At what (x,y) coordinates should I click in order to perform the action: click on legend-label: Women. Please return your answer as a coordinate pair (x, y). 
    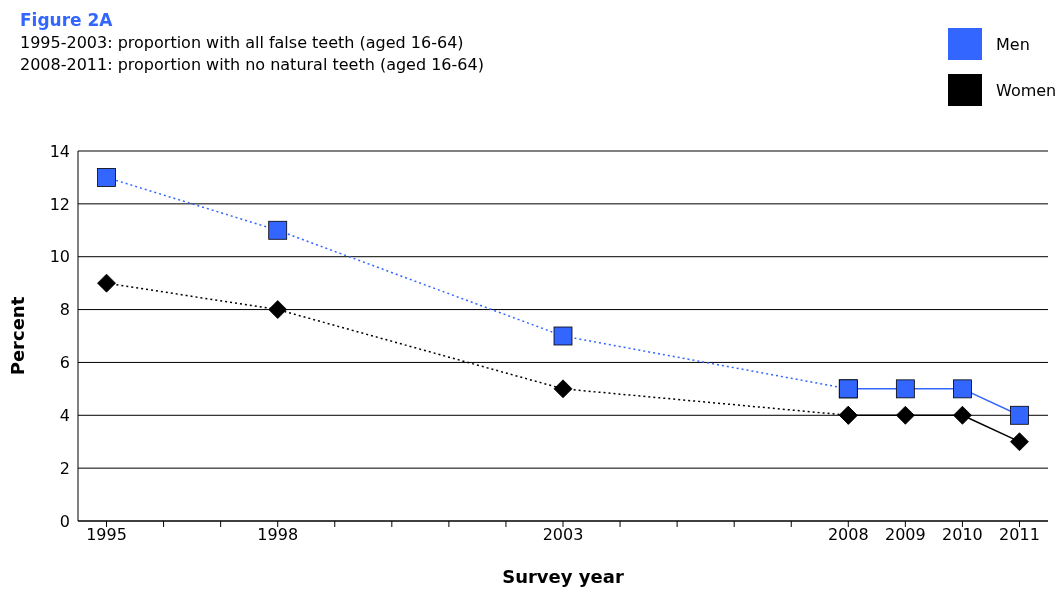
    Looking at the image, I should click on (1026, 90).